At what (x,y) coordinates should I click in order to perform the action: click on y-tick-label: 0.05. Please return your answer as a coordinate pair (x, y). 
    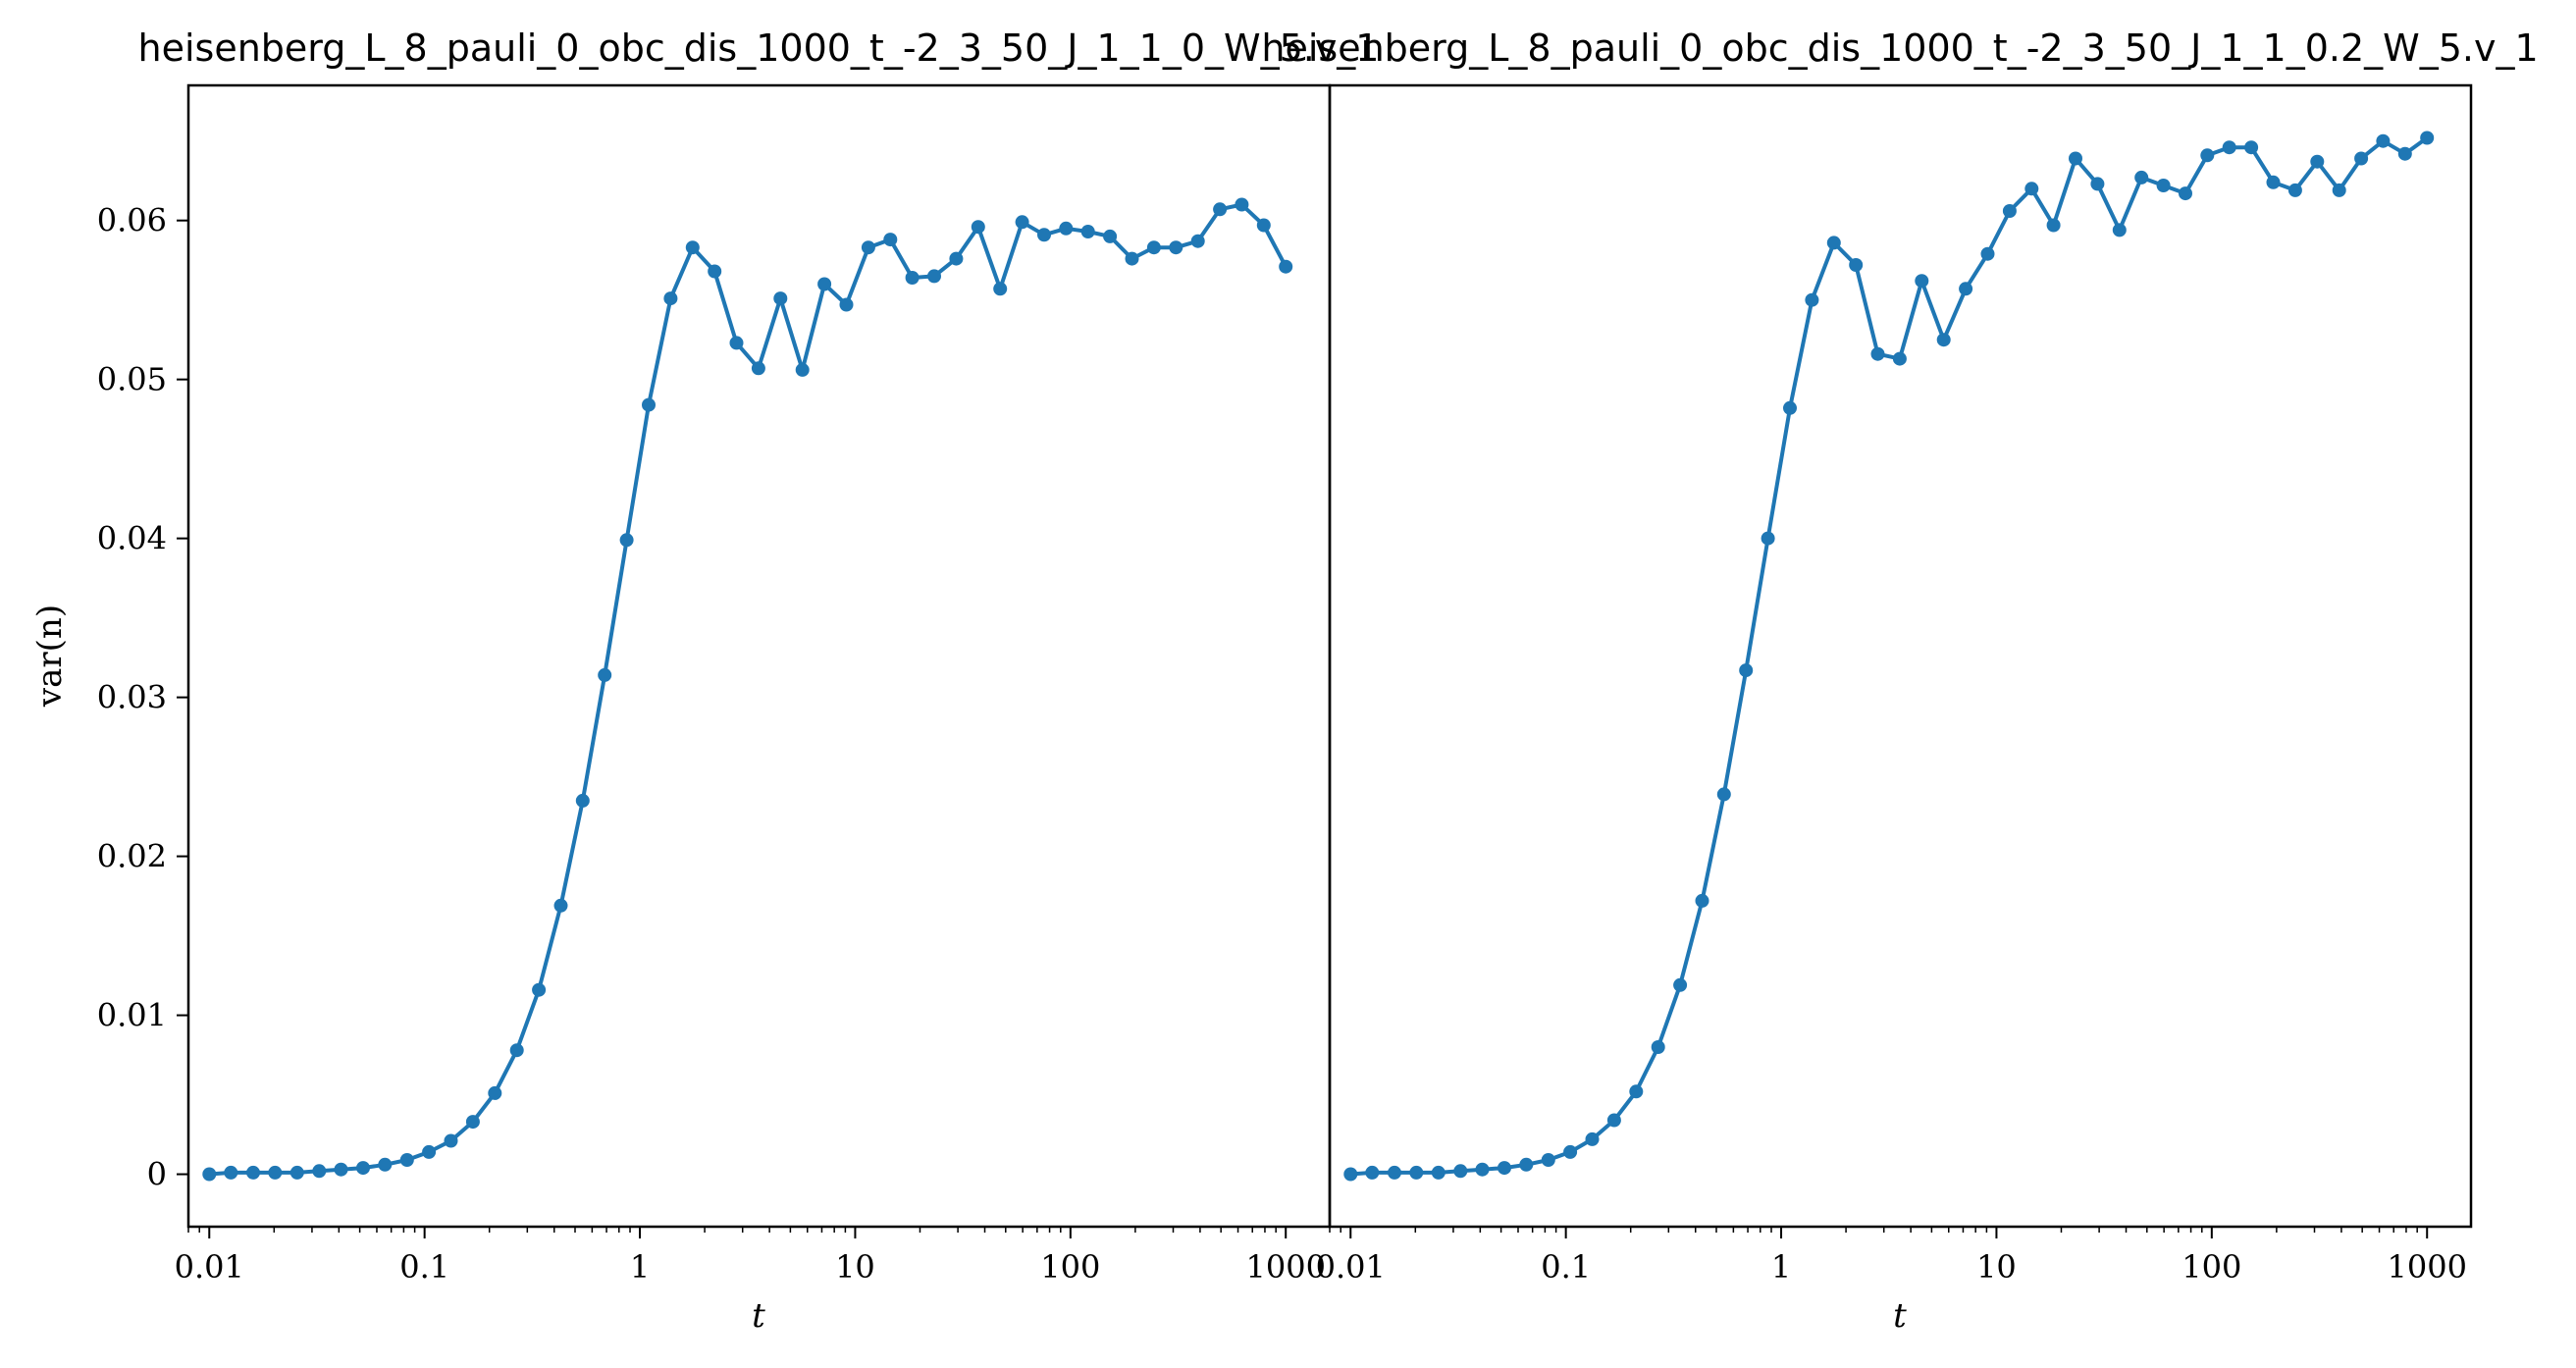
    Looking at the image, I should click on (132, 379).